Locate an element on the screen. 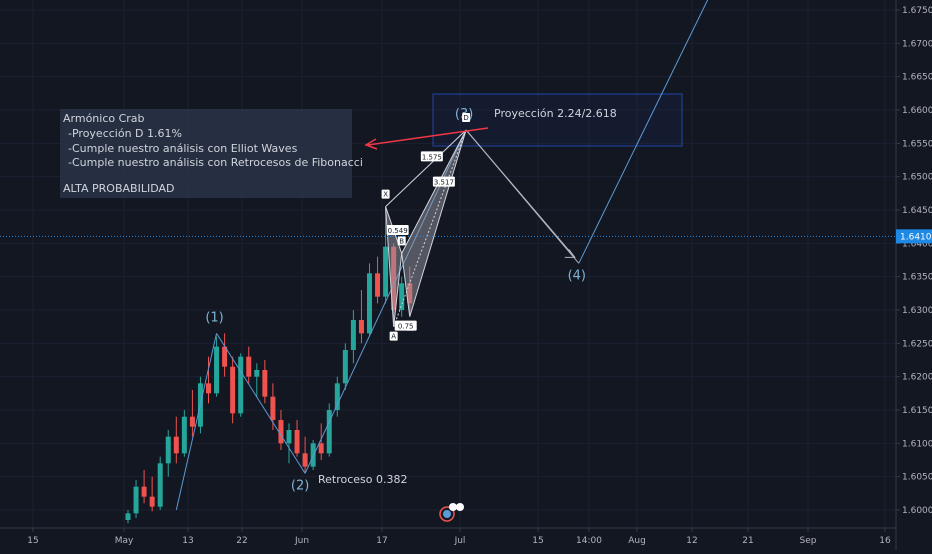 This screenshot has height=554, width=932. ratio-label: 1.575 is located at coordinates (432, 157).